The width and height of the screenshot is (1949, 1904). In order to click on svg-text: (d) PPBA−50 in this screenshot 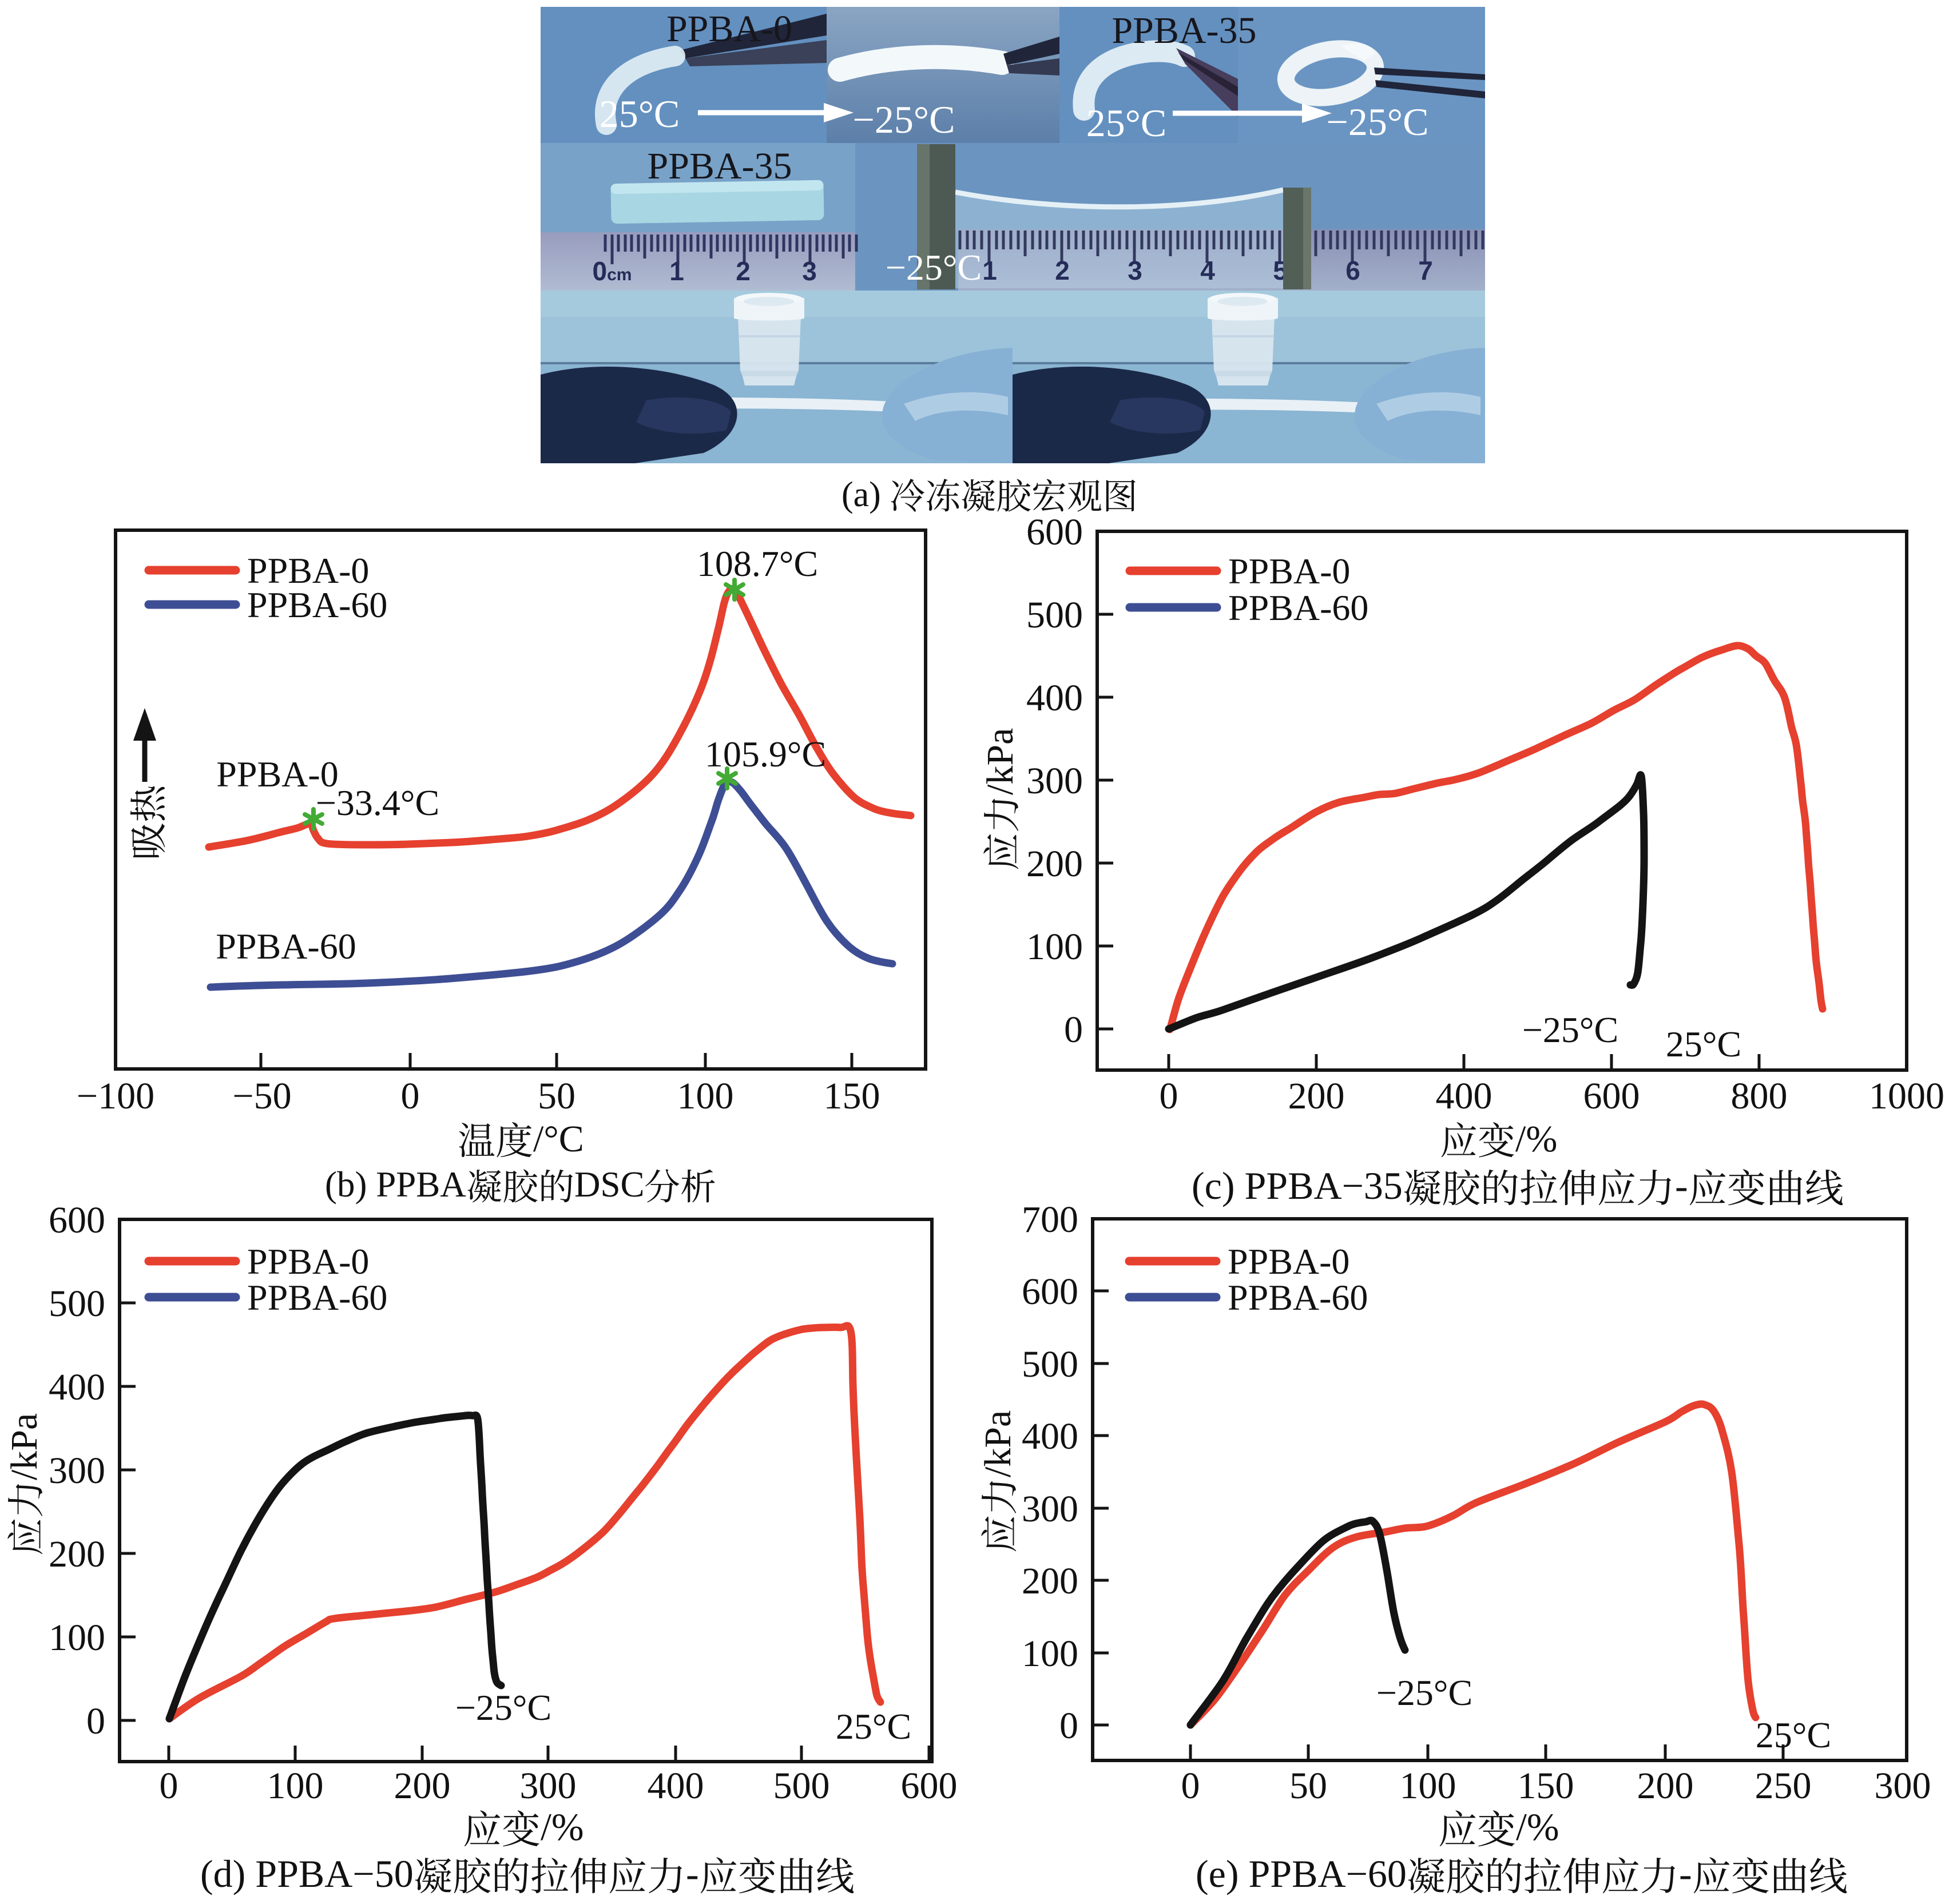, I will do `click(307, 1873)`.